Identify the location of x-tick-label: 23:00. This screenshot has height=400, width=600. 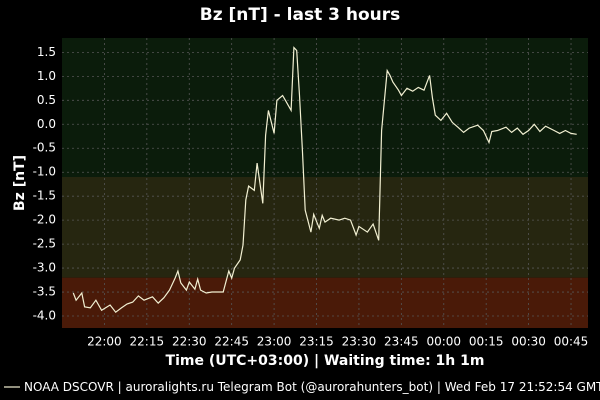
(274, 342).